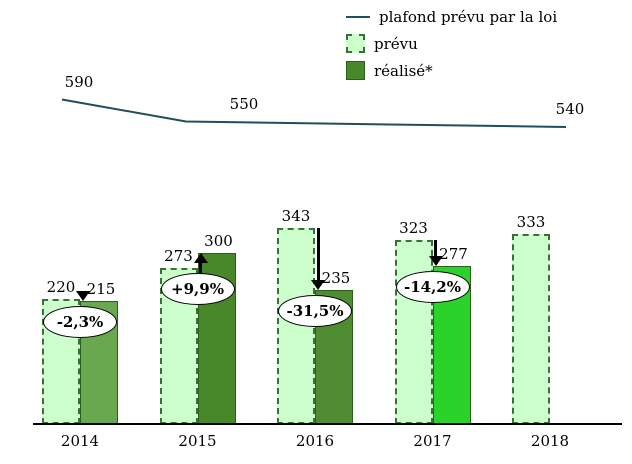 Image resolution: width=632 pixels, height=464 pixels. Describe the element at coordinates (218, 241) in the screenshot. I see `realise-value-2015: 300` at that location.